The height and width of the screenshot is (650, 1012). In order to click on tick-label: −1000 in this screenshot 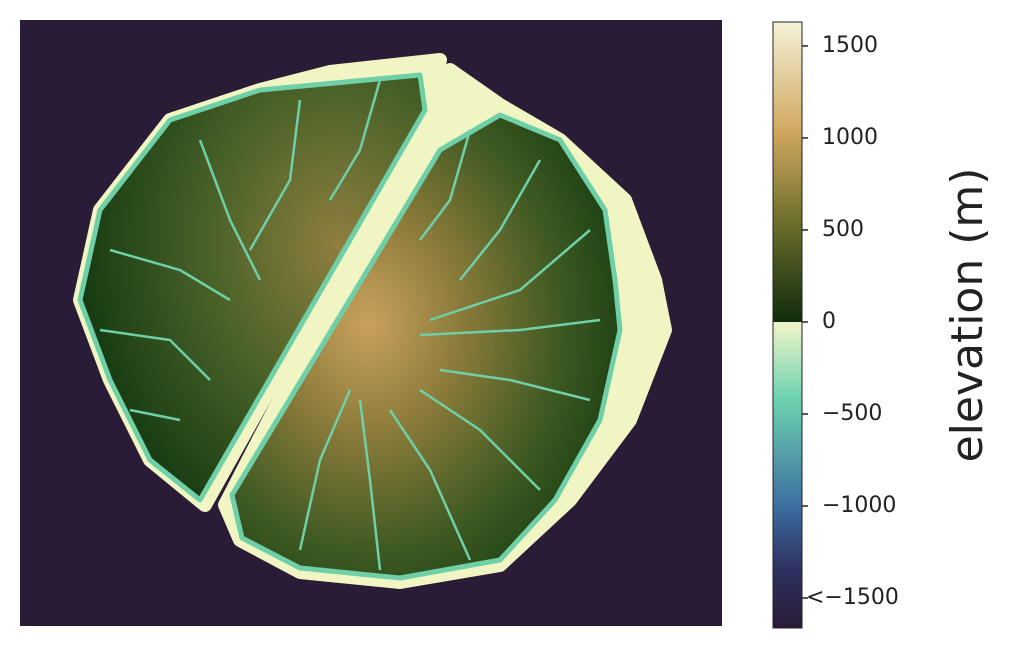, I will do `click(859, 505)`.